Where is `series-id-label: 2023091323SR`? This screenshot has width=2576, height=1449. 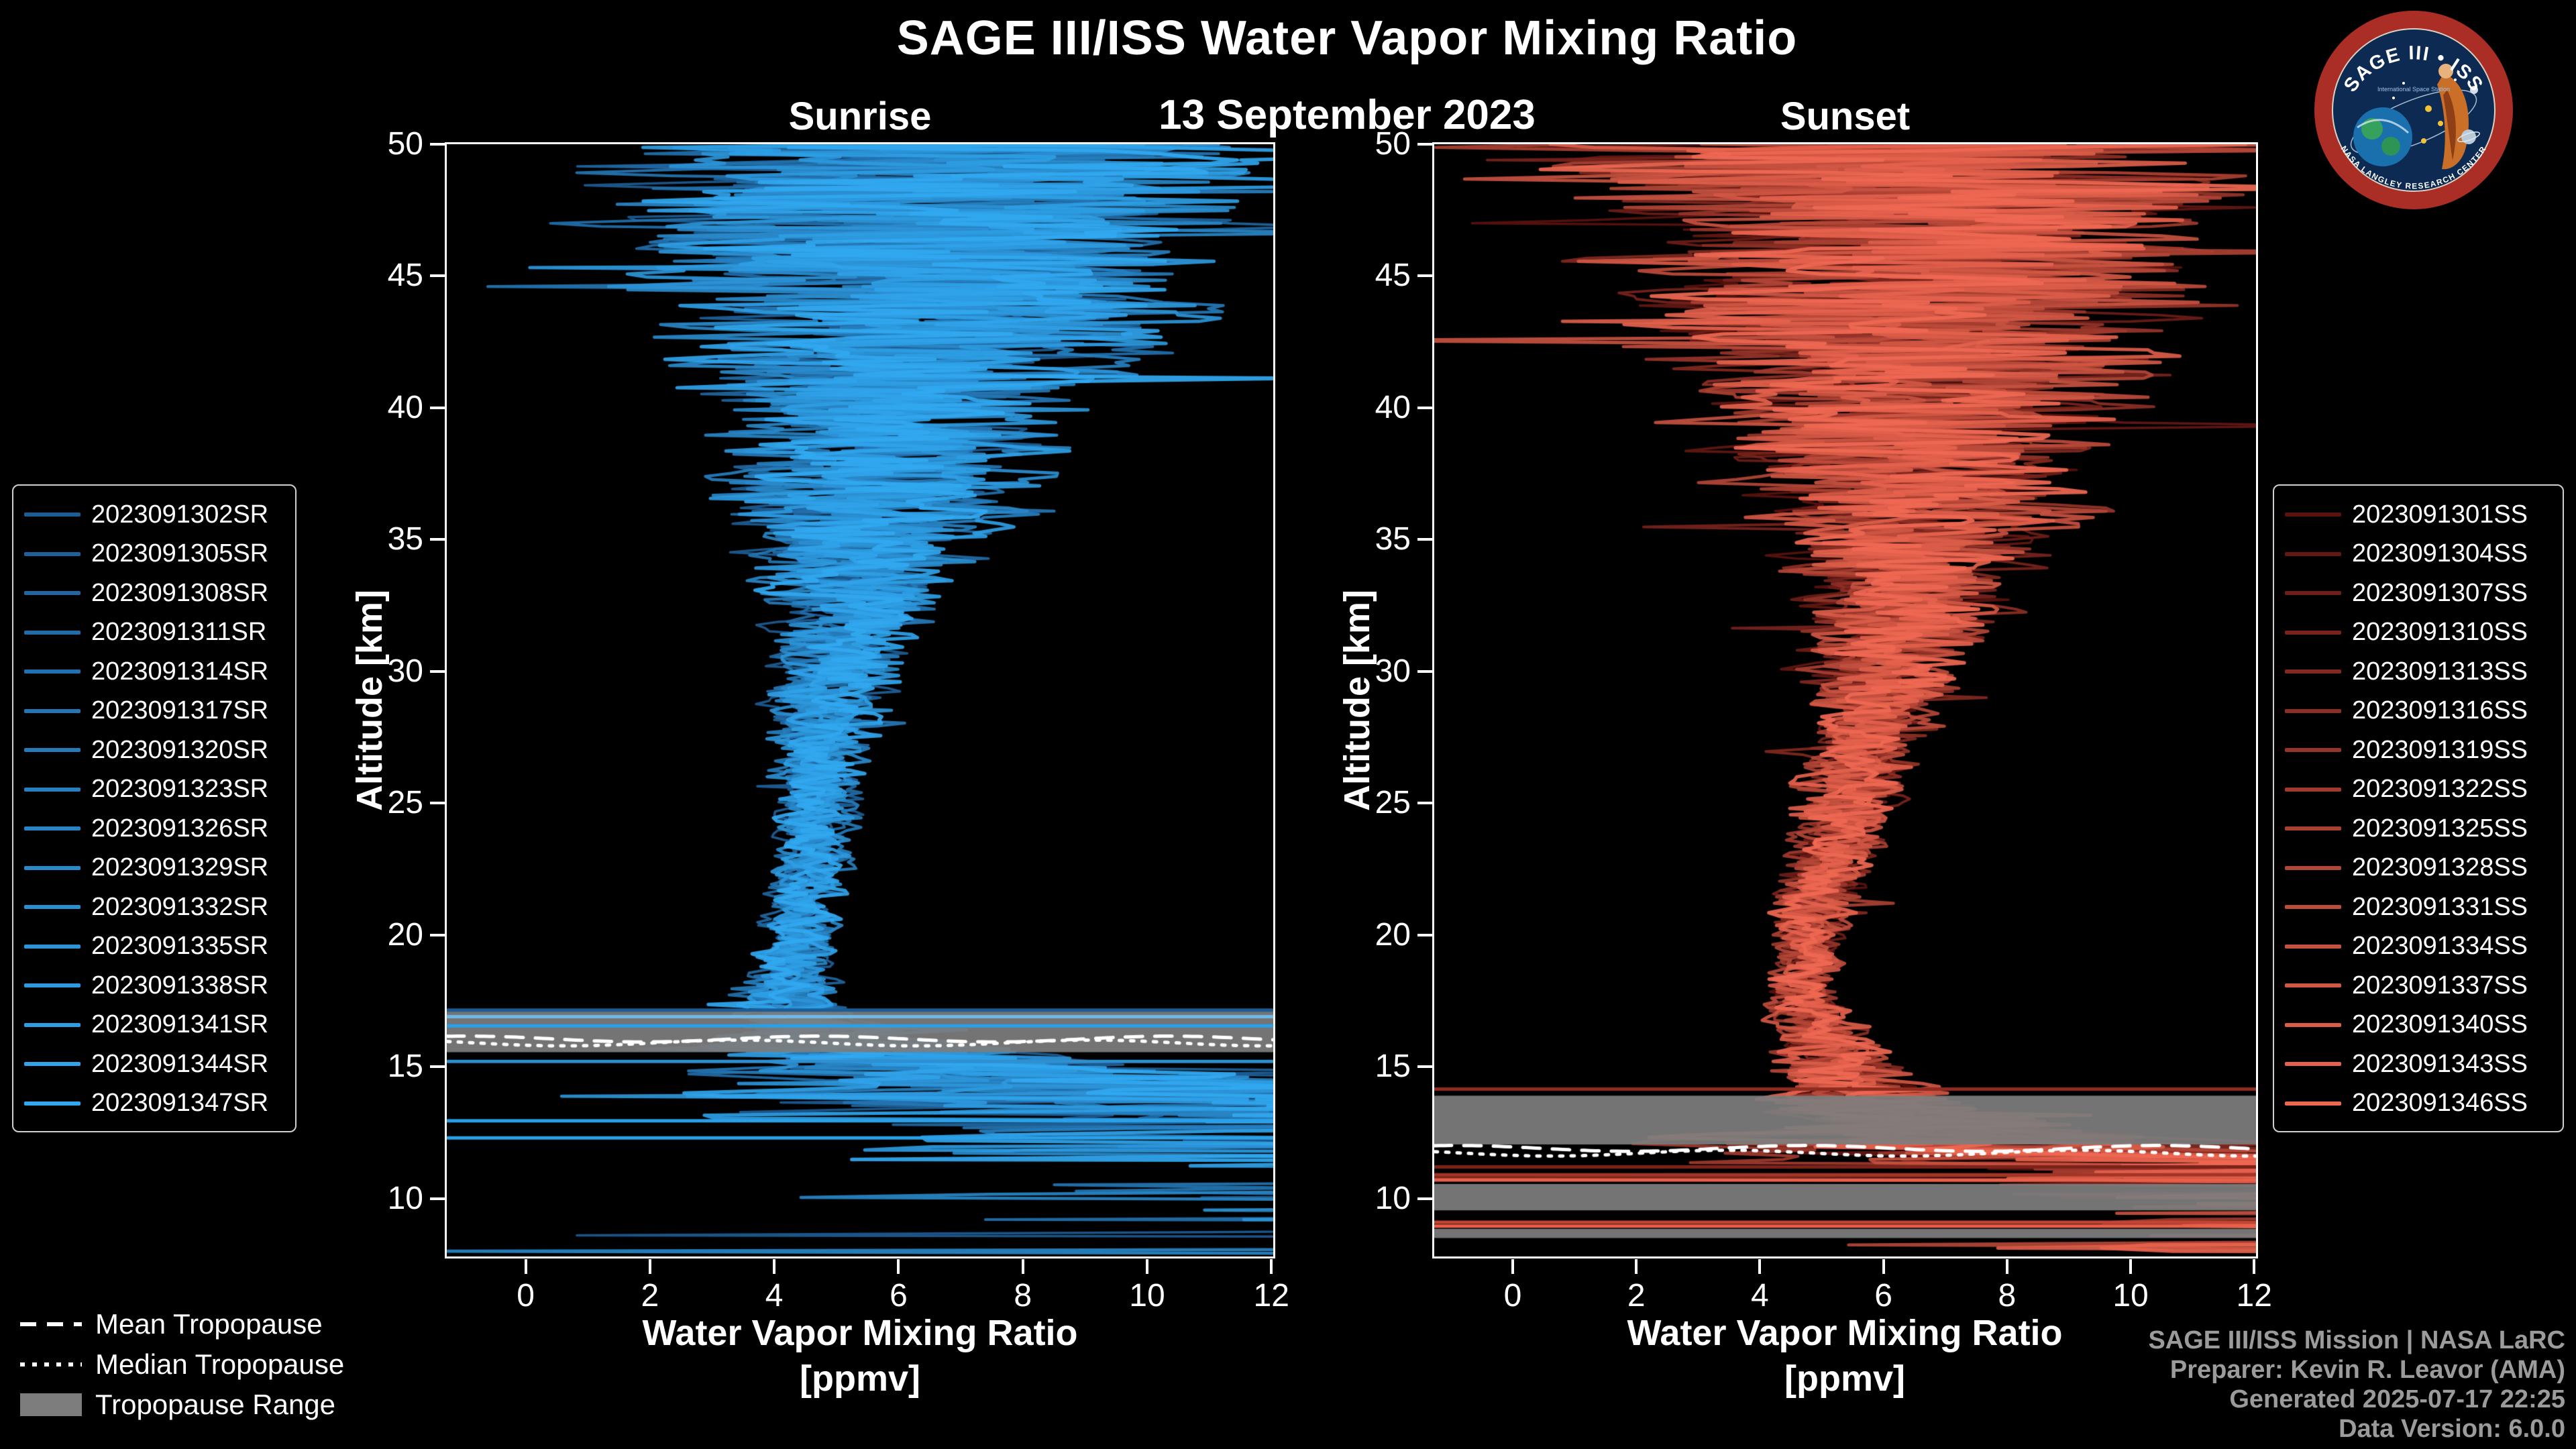 series-id-label: 2023091323SR is located at coordinates (180, 789).